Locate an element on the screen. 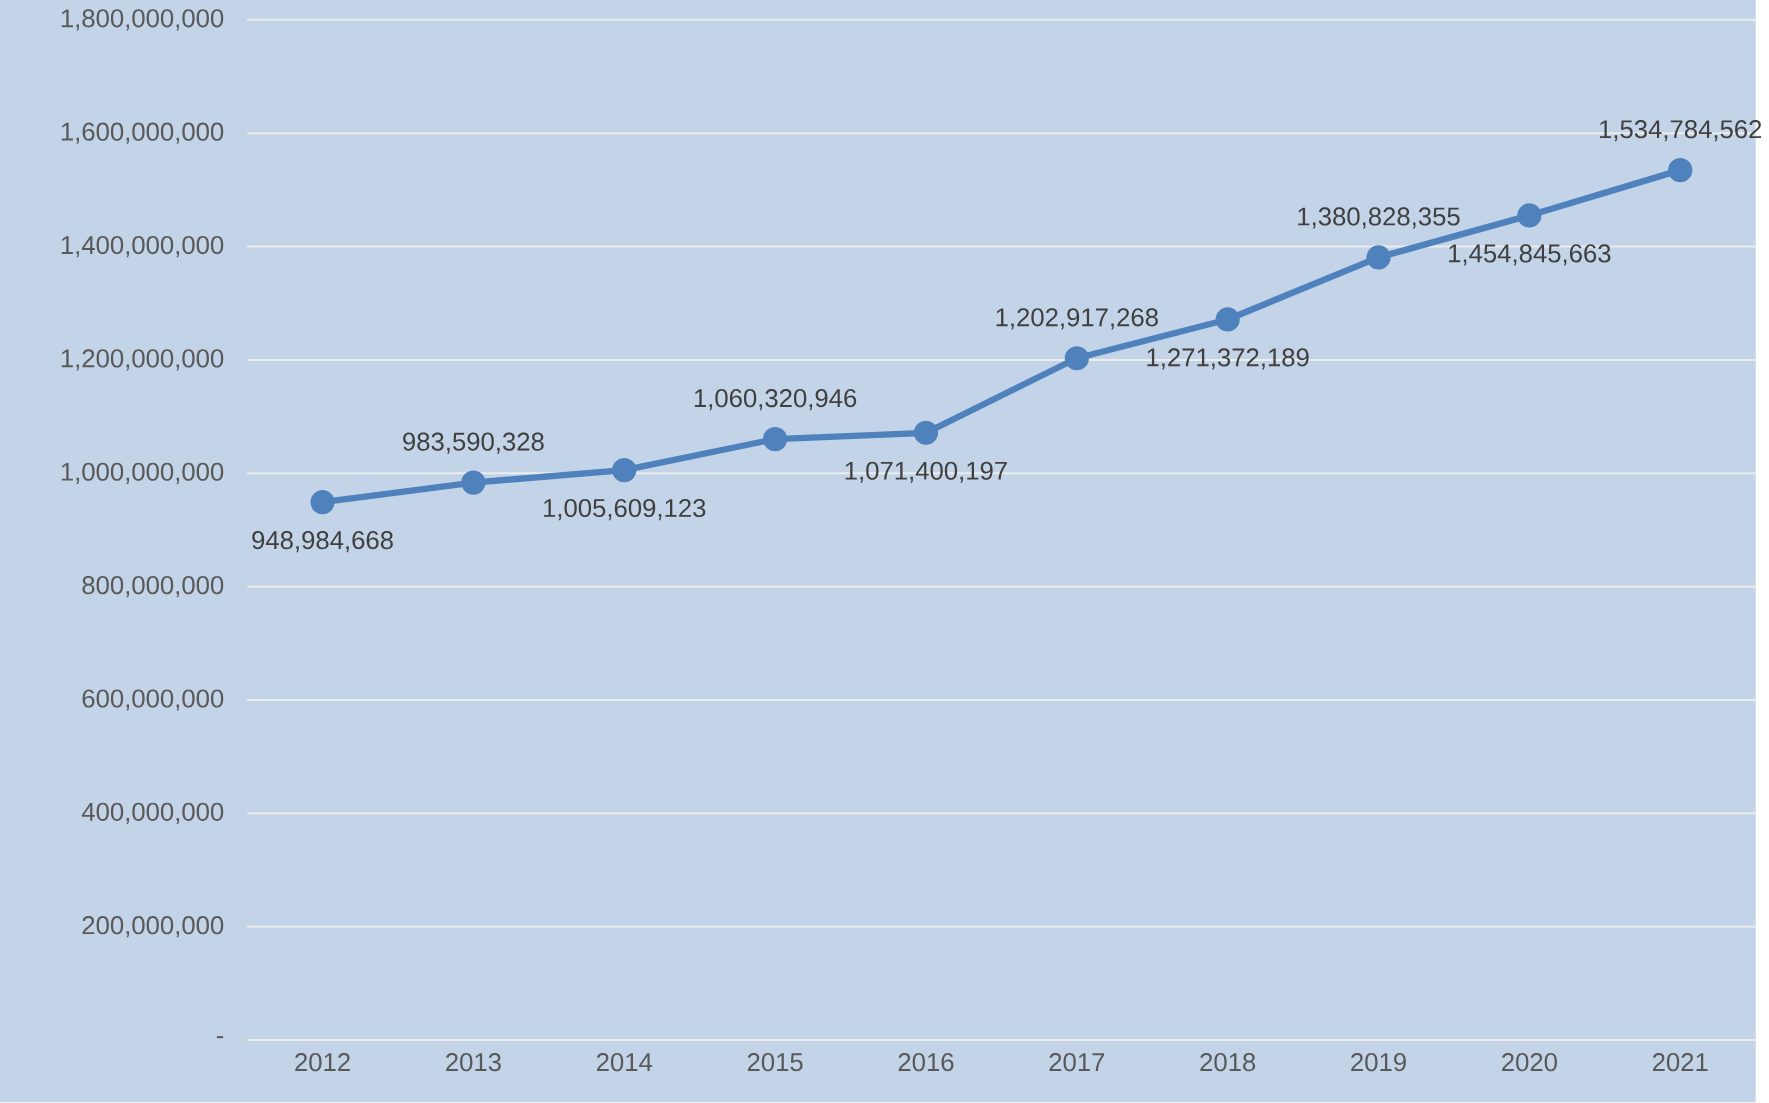  y-tick-label: 1,000,000,000 is located at coordinates (142, 473).